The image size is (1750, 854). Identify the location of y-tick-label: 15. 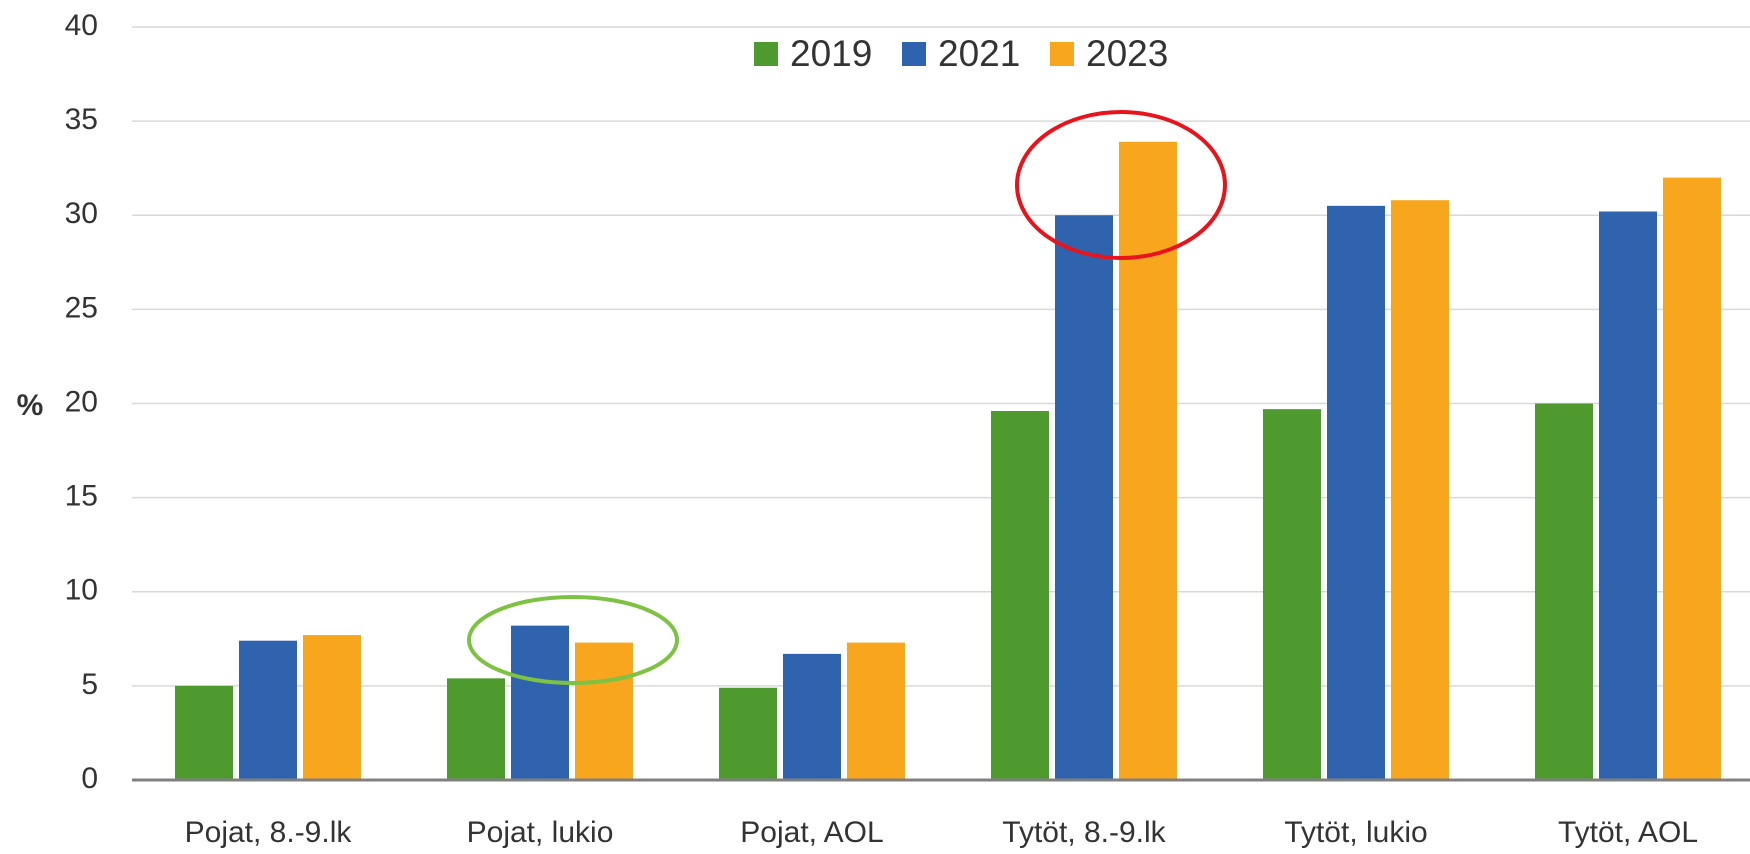
(81, 496).